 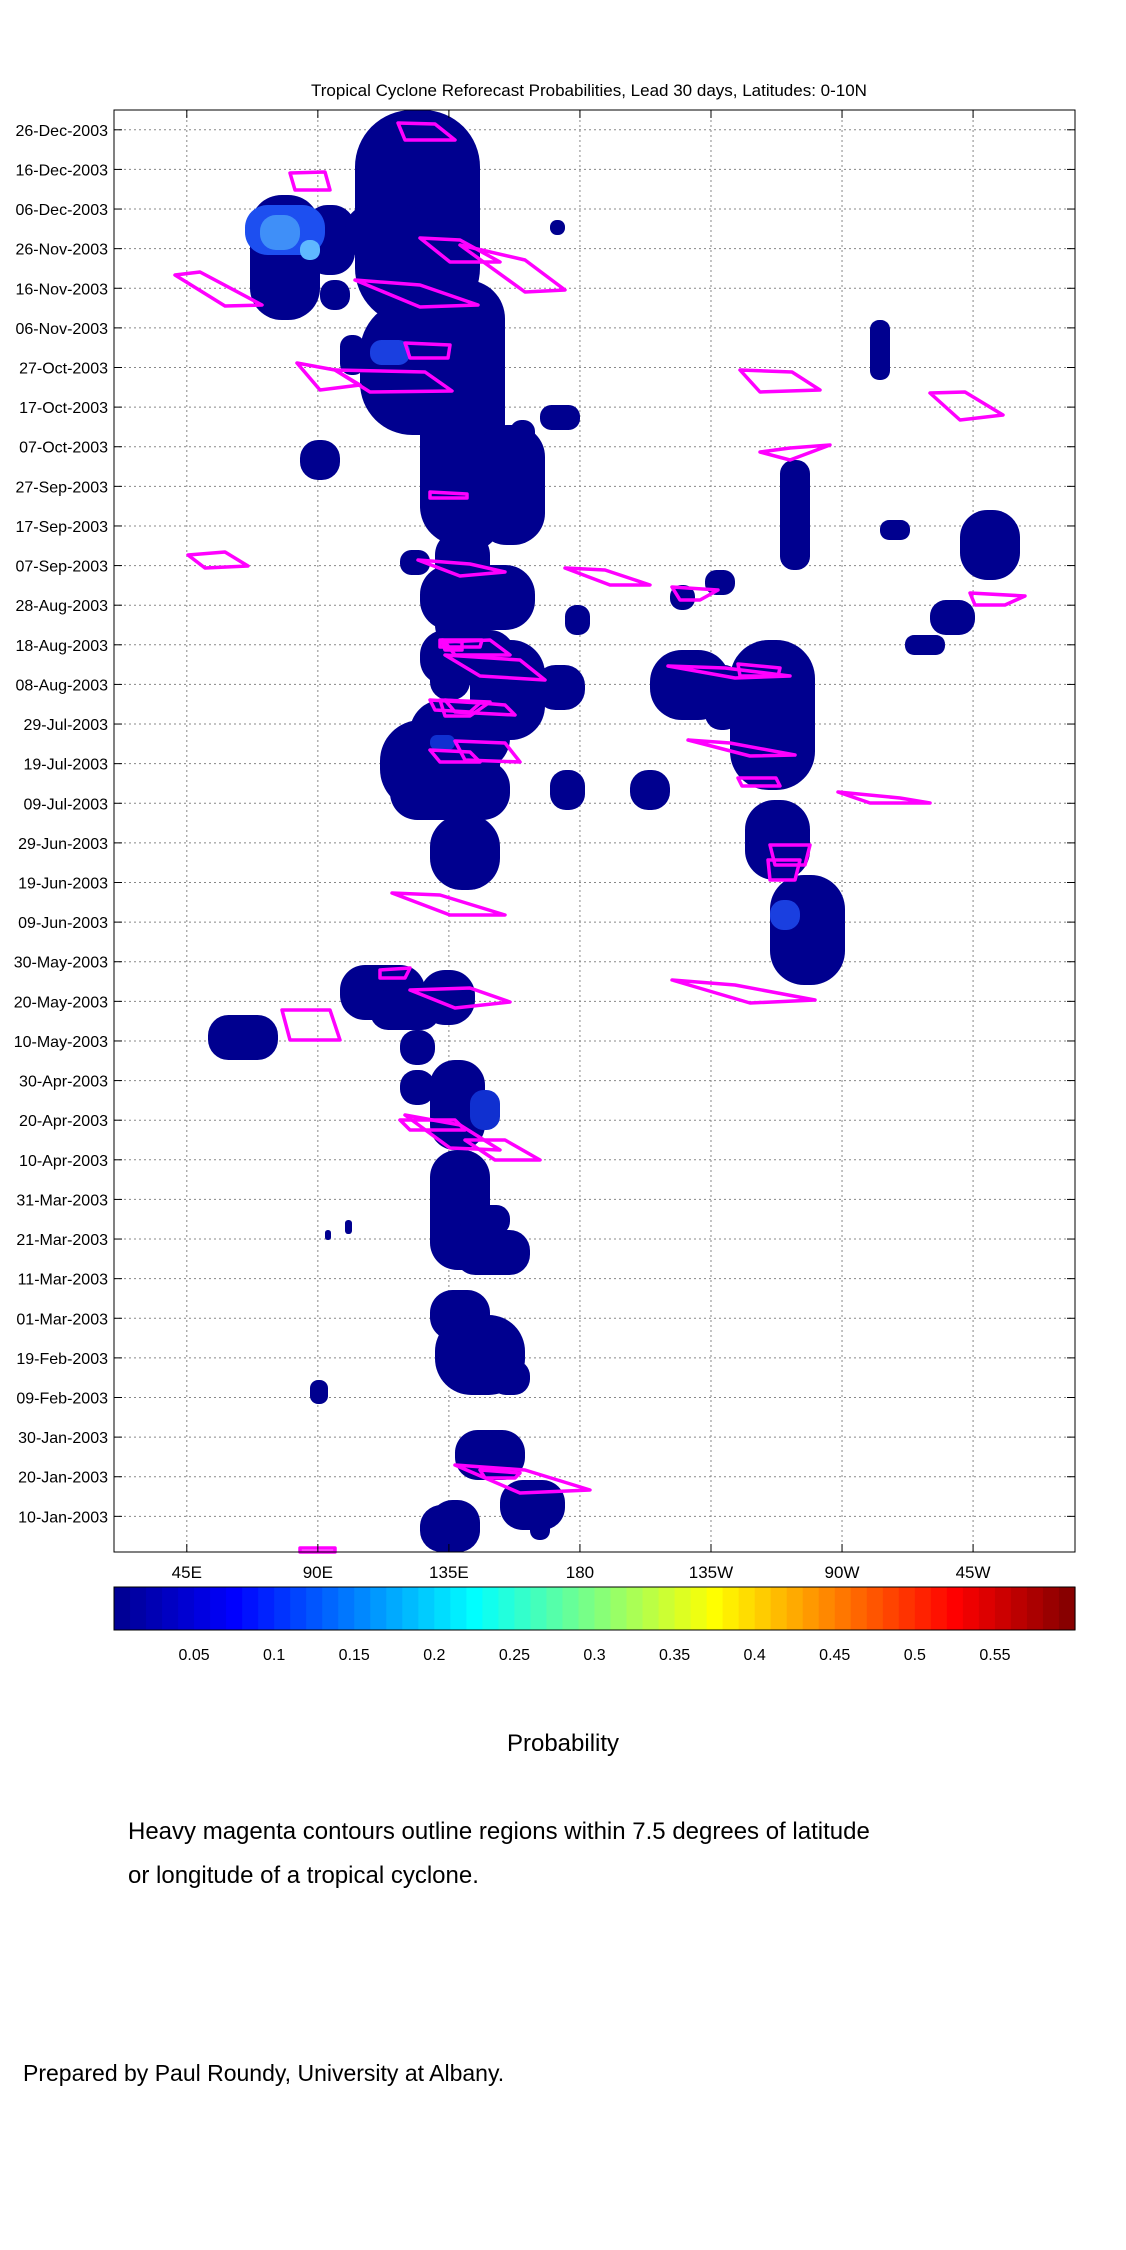 What do you see at coordinates (994, 1655) in the screenshot?
I see `colorbar-tick-label: 0.55` at bounding box center [994, 1655].